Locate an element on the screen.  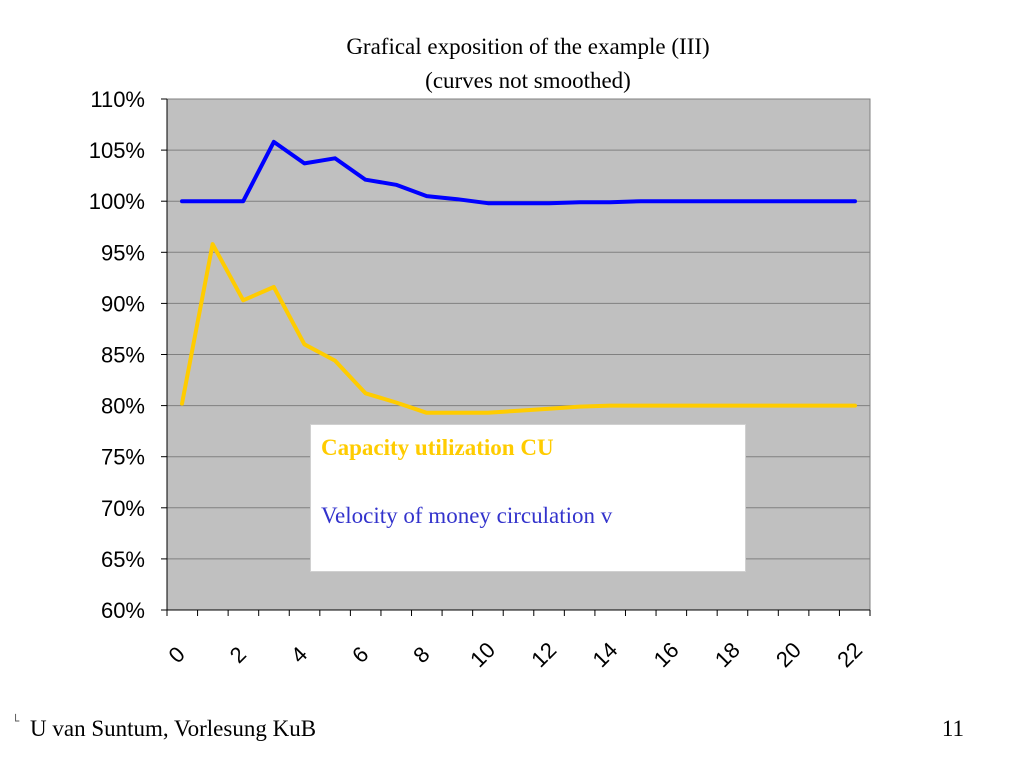
footer-author: U van Suntum, Vorlesung KuB is located at coordinates (173, 728).